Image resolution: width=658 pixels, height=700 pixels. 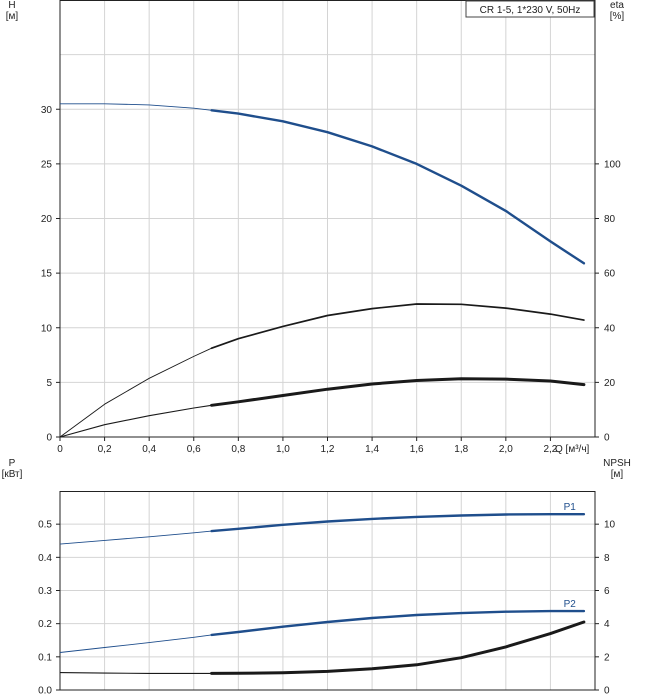 I want to click on x-tick-label: 0, so click(x=60, y=449).